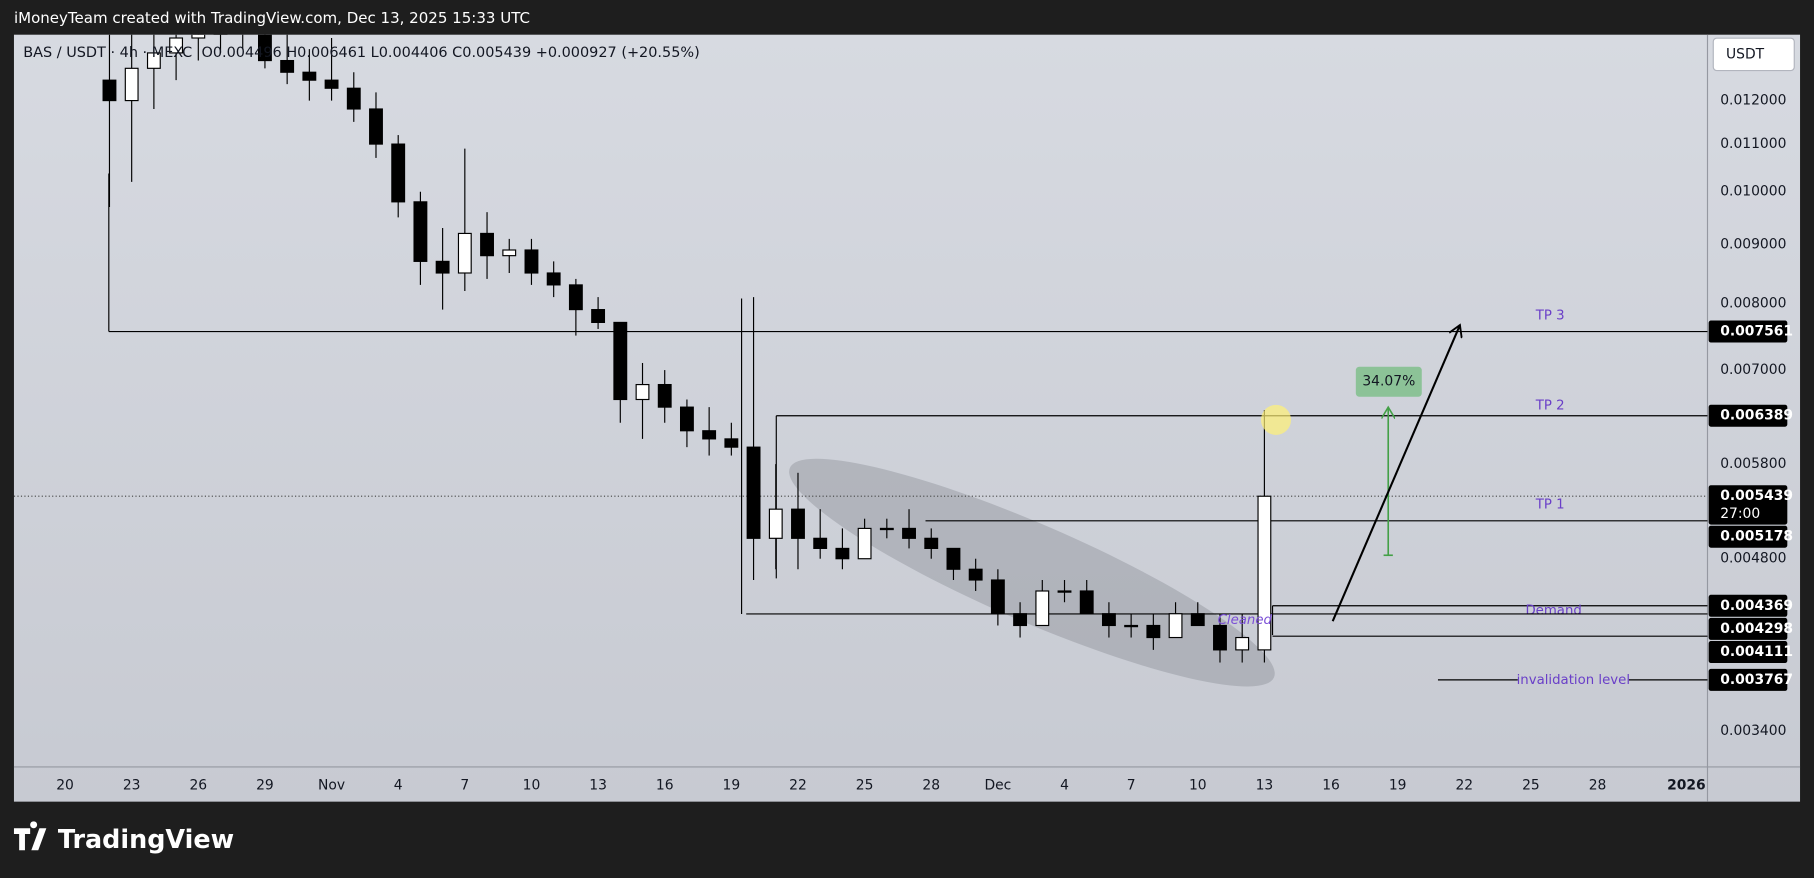 This screenshot has height=878, width=1814. I want to click on y-tick-label: 0.004800, so click(1753, 559).